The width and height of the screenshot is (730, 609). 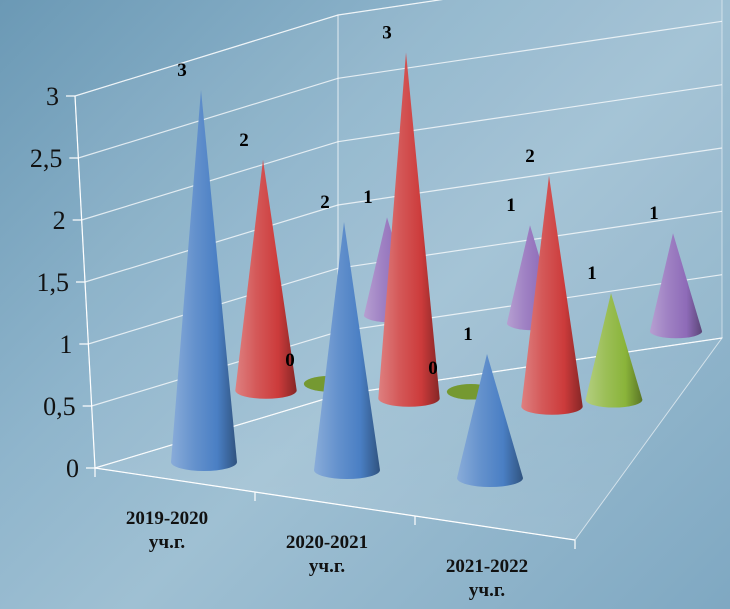 I want to click on y-tick-label: 0, so click(x=72, y=468).